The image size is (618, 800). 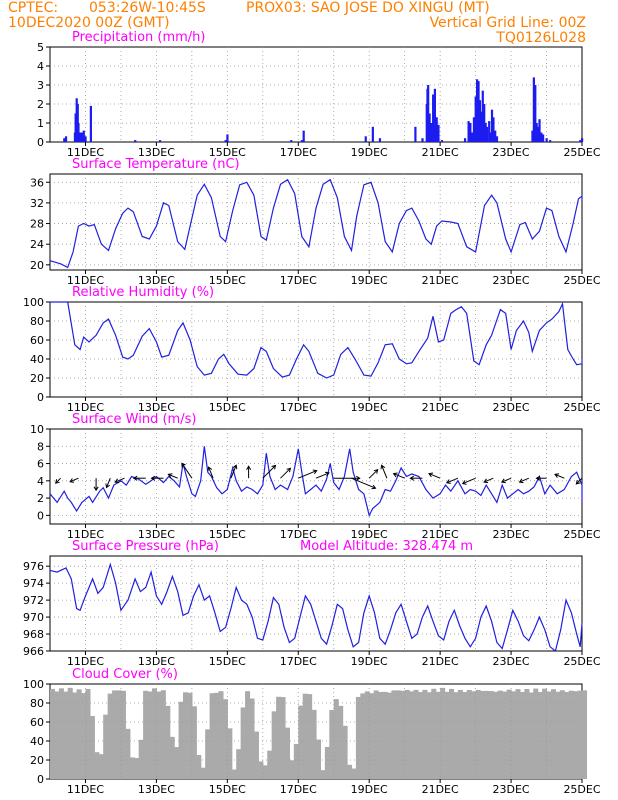 I want to click on x-tick-label: 17DEC, so click(x=298, y=534).